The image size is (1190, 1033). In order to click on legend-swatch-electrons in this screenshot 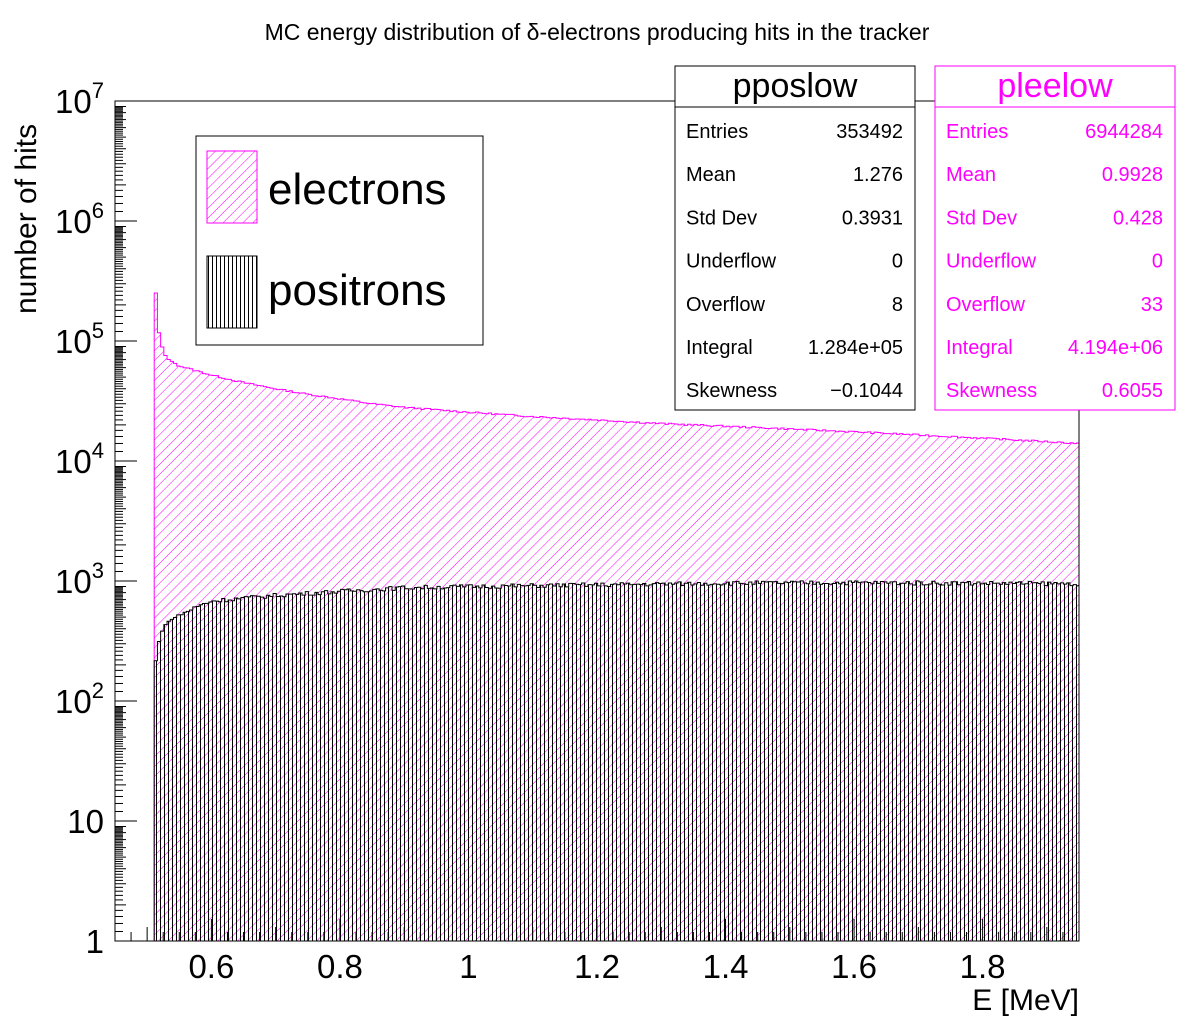, I will do `click(232, 187)`.